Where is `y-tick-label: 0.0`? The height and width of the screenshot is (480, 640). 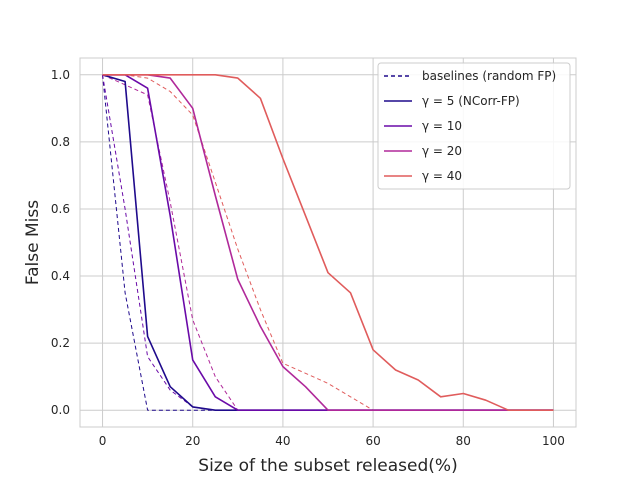
y-tick-label: 0.0 is located at coordinates (60, 410).